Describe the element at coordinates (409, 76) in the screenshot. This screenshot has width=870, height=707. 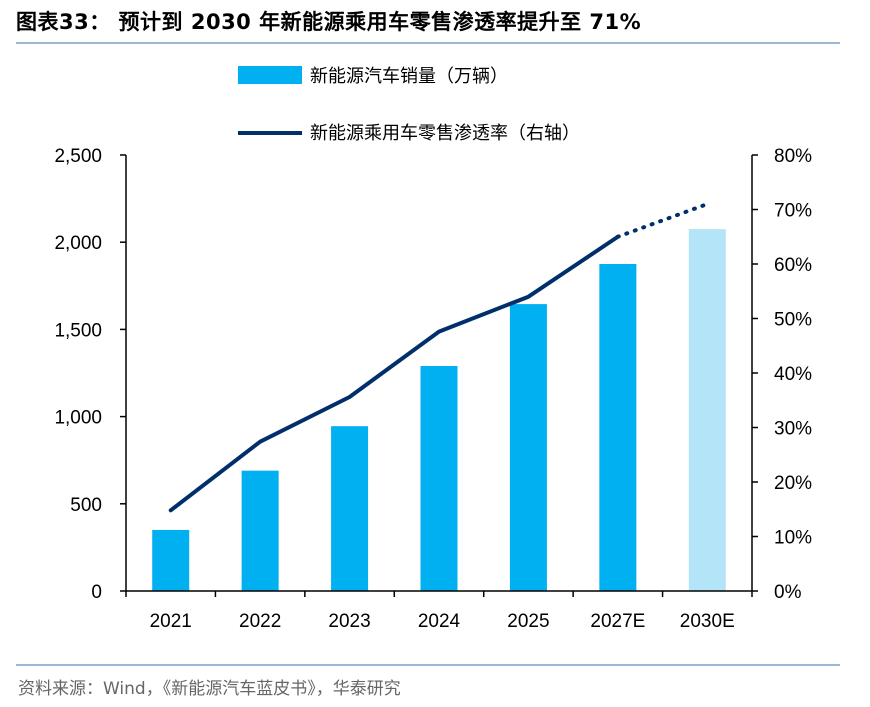
I see `legend-label-bar: 新能源汽车销量（万辆）` at that location.